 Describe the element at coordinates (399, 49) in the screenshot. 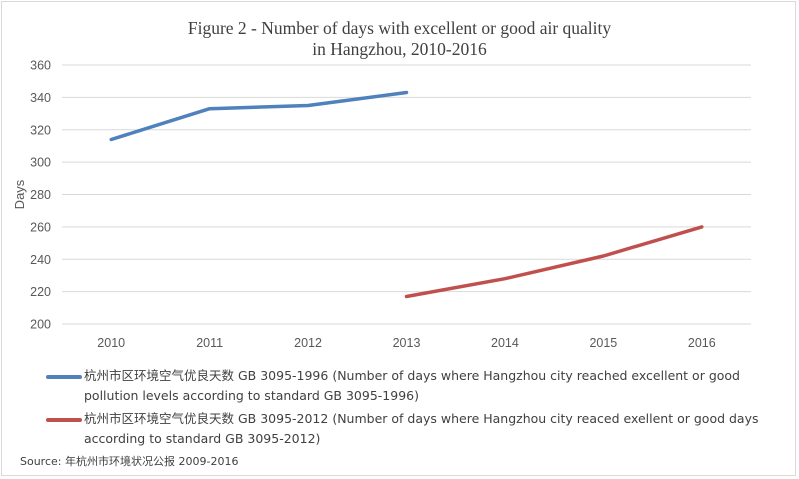

I see `chart-title-line-2: in Hangzhou, 2010-2016` at that location.